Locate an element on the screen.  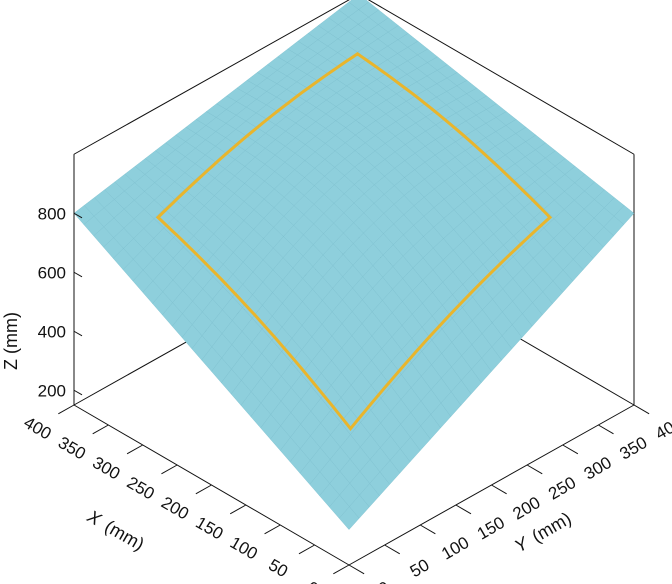
x-axis-var: X is located at coordinates (94, 518).